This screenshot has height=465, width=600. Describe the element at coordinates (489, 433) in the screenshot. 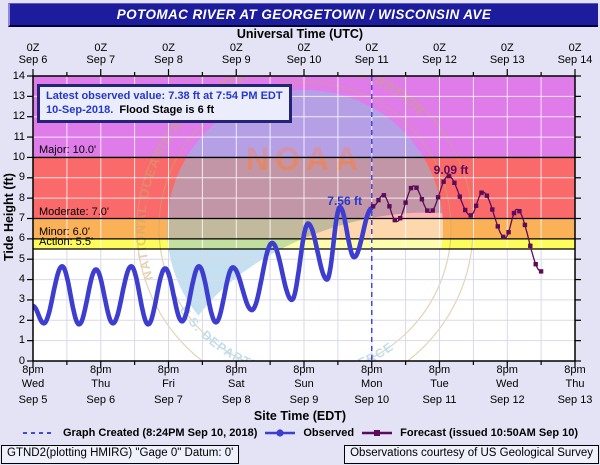

I see `legend-forecast-label: Forecast (issued 10:50AM Sep 10)` at that location.